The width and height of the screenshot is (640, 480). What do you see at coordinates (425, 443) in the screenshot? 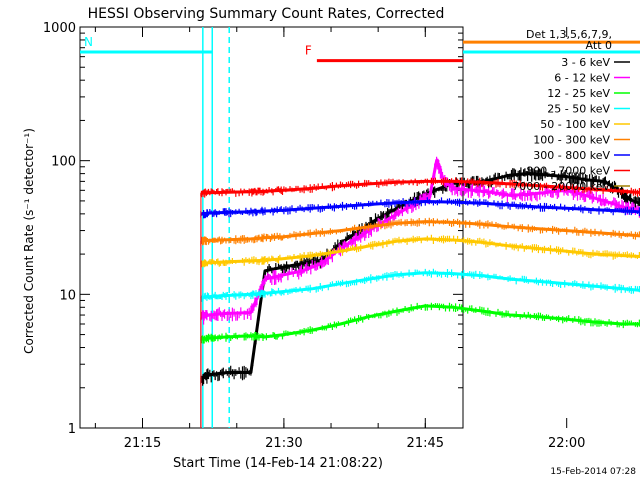
I see `x-tick-label: 21:45` at bounding box center [425, 443].